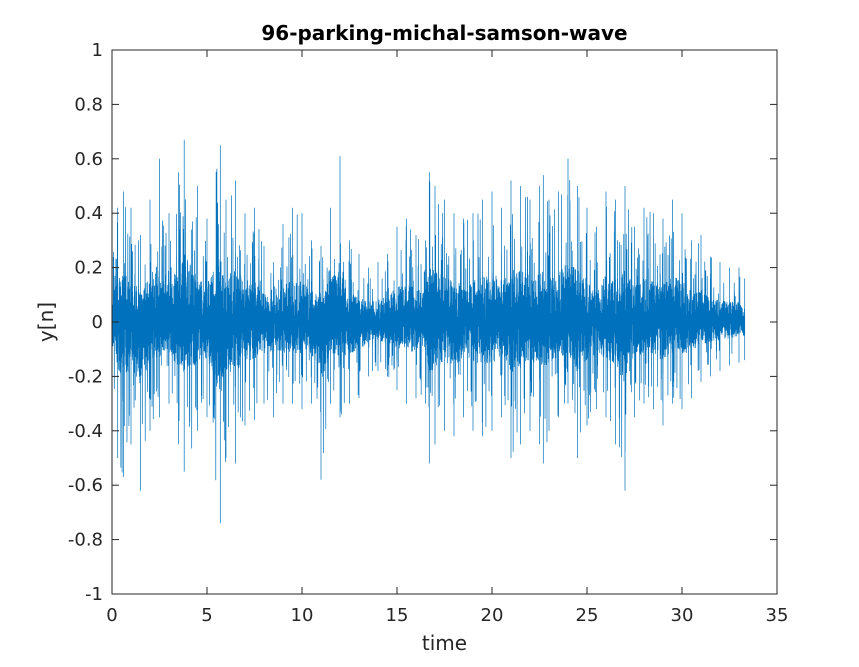  Describe the element at coordinates (777, 615) in the screenshot. I see `x-tick-label: 35` at that location.